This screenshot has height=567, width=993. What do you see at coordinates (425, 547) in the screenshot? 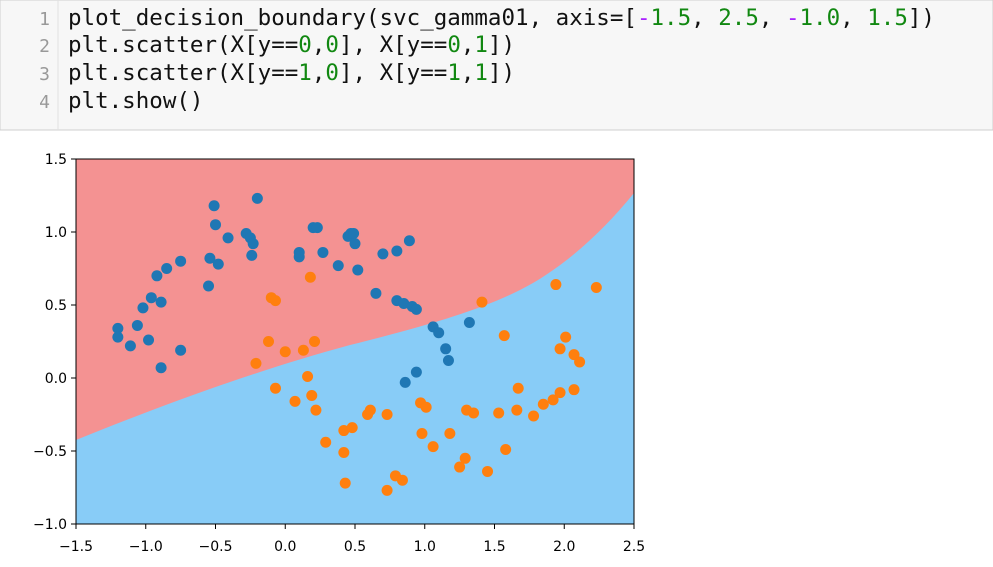
I see `x-tick-label: 1.0` at bounding box center [425, 547].